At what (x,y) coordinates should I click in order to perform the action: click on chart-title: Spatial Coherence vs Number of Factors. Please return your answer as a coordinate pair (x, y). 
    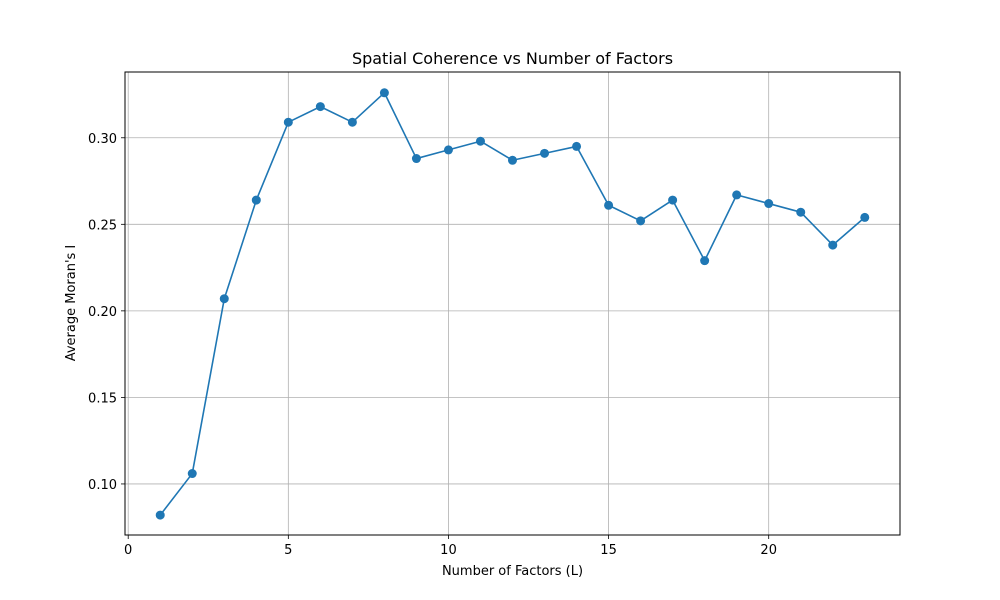
    Looking at the image, I should click on (512, 58).